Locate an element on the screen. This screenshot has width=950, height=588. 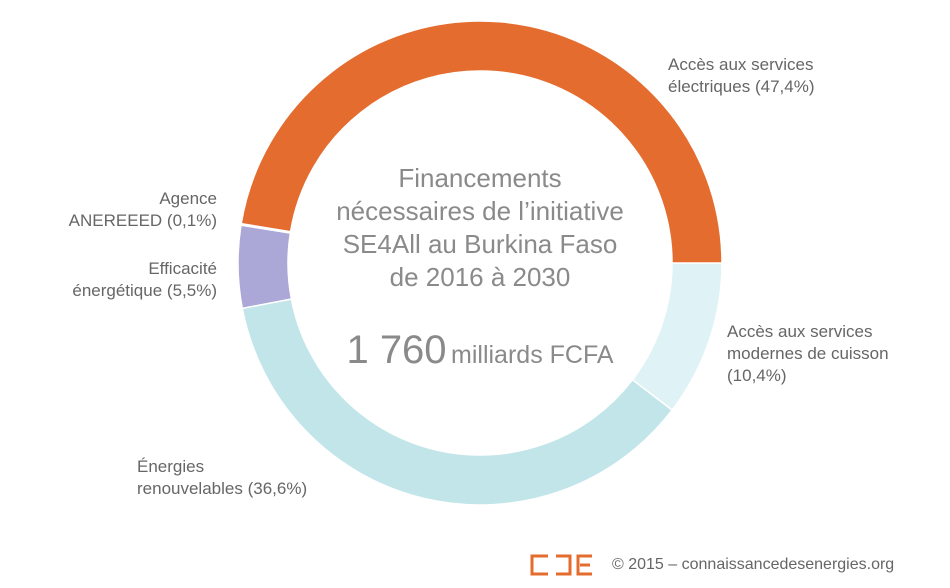
segment-label: Efficacité énergétique (5,5%) is located at coordinates (144, 280).